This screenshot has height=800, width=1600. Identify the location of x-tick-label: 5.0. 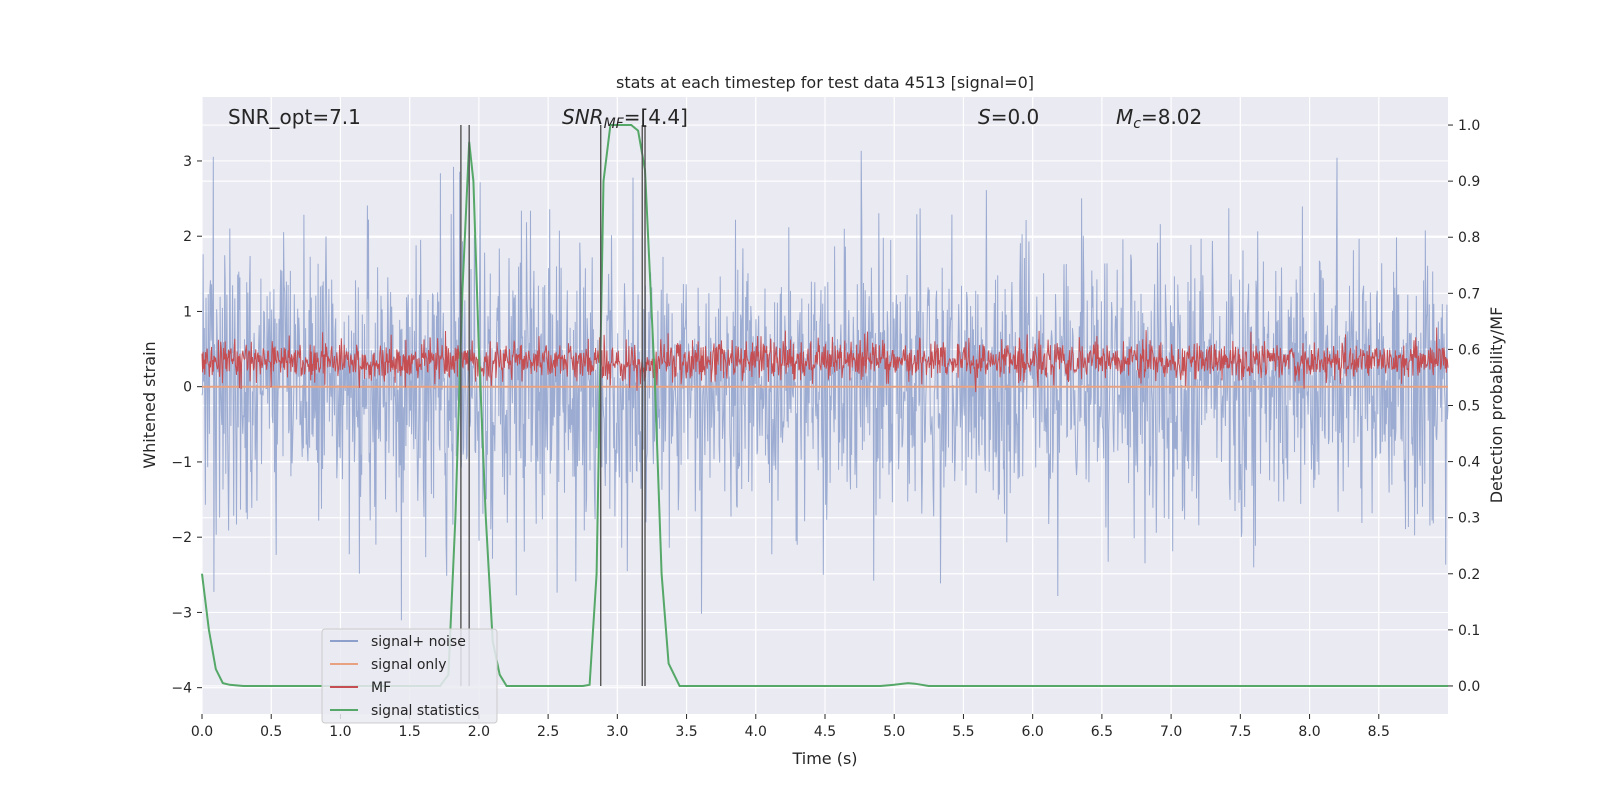
(894, 732).